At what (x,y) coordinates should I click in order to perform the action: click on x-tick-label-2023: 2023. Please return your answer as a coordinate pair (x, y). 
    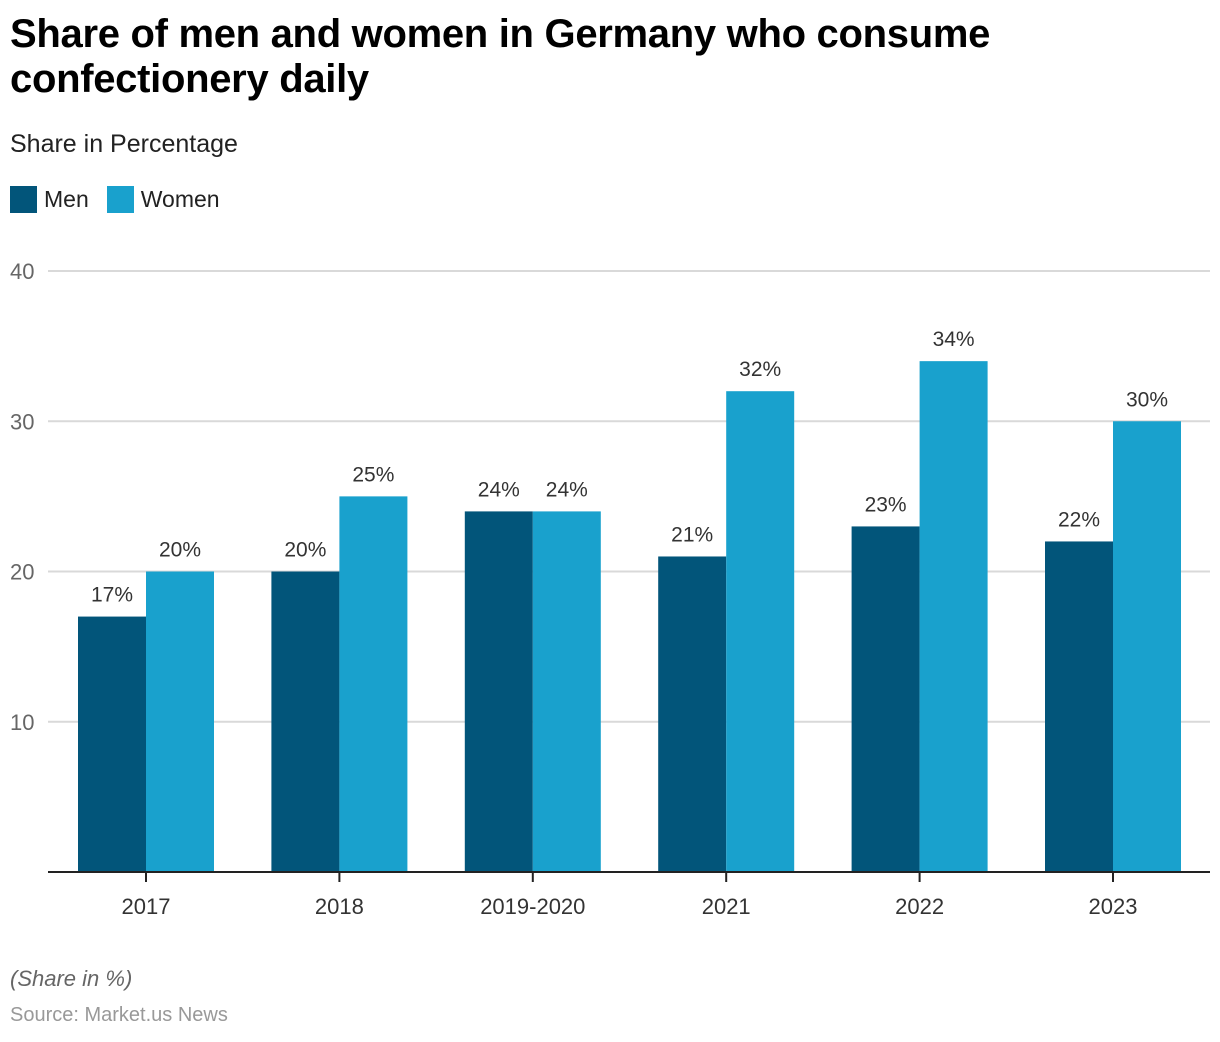
    Looking at the image, I should click on (1113, 906).